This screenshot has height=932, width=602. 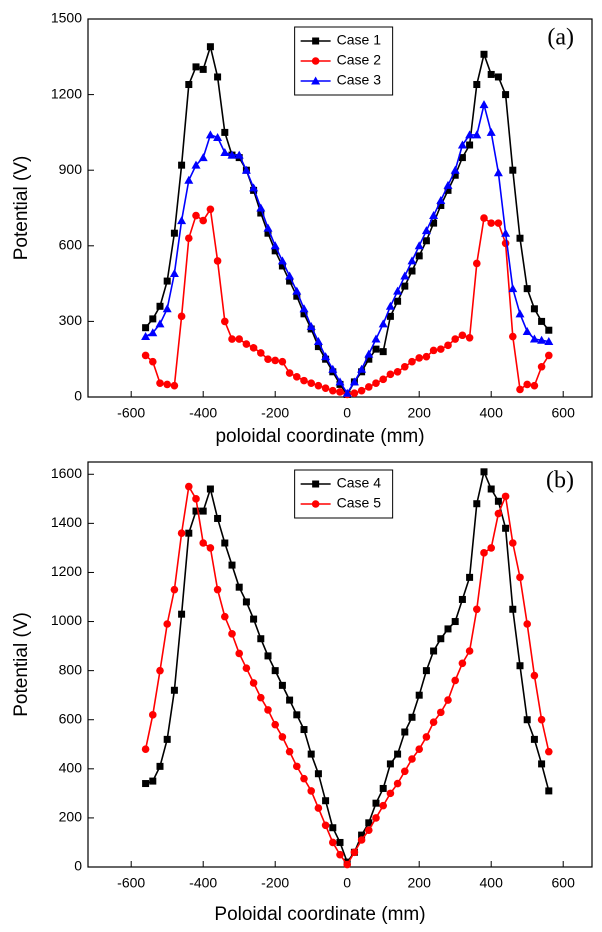 I want to click on y-tick-label: 1600, so click(x=66, y=473).